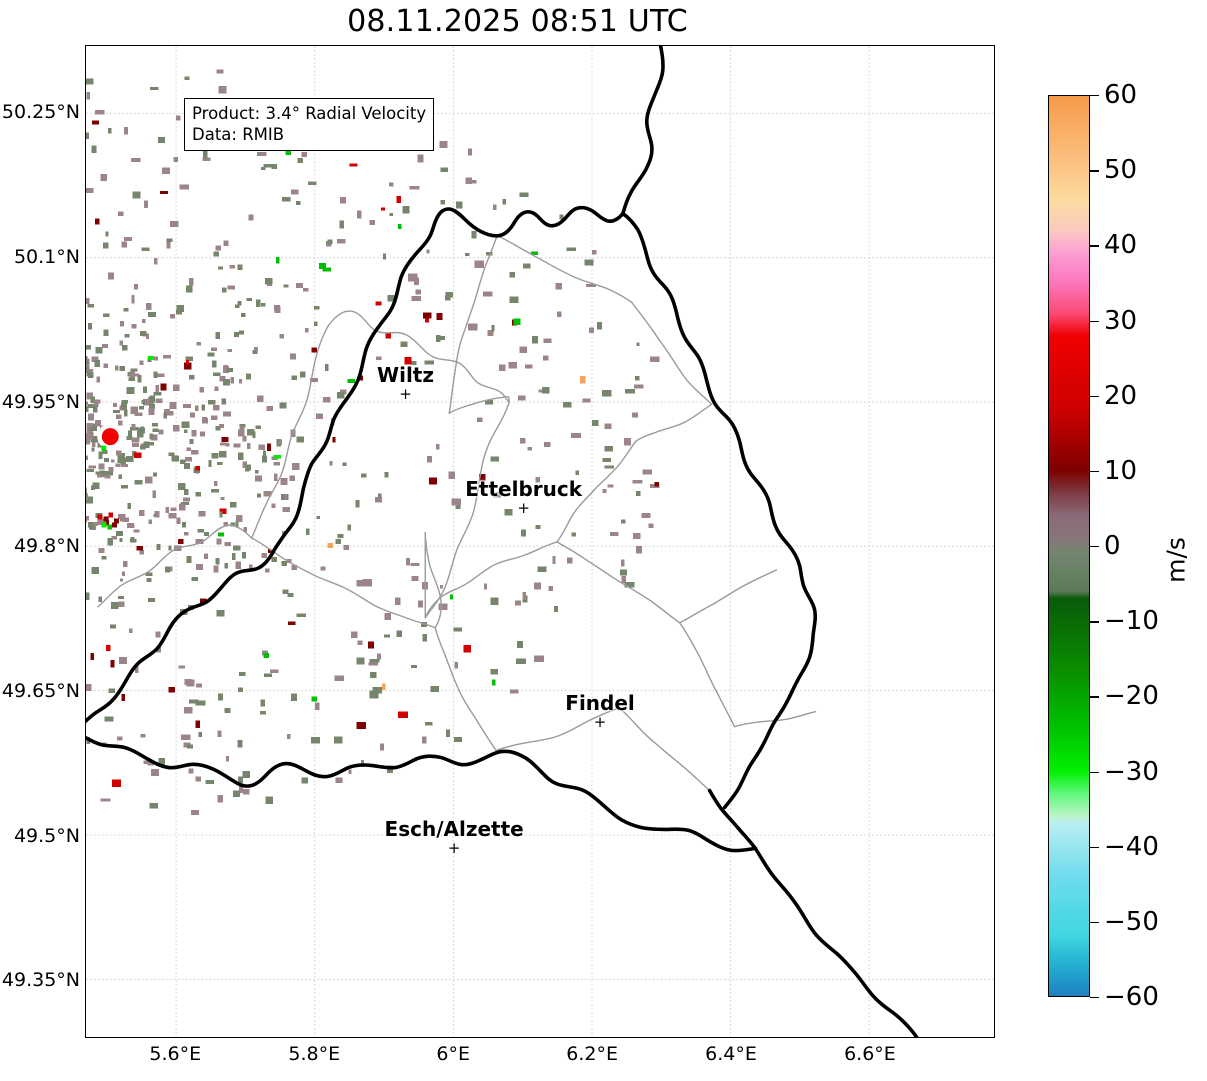 The image size is (1207, 1081). I want to click on x-axis-tick-label: 6°E, so click(453, 1054).